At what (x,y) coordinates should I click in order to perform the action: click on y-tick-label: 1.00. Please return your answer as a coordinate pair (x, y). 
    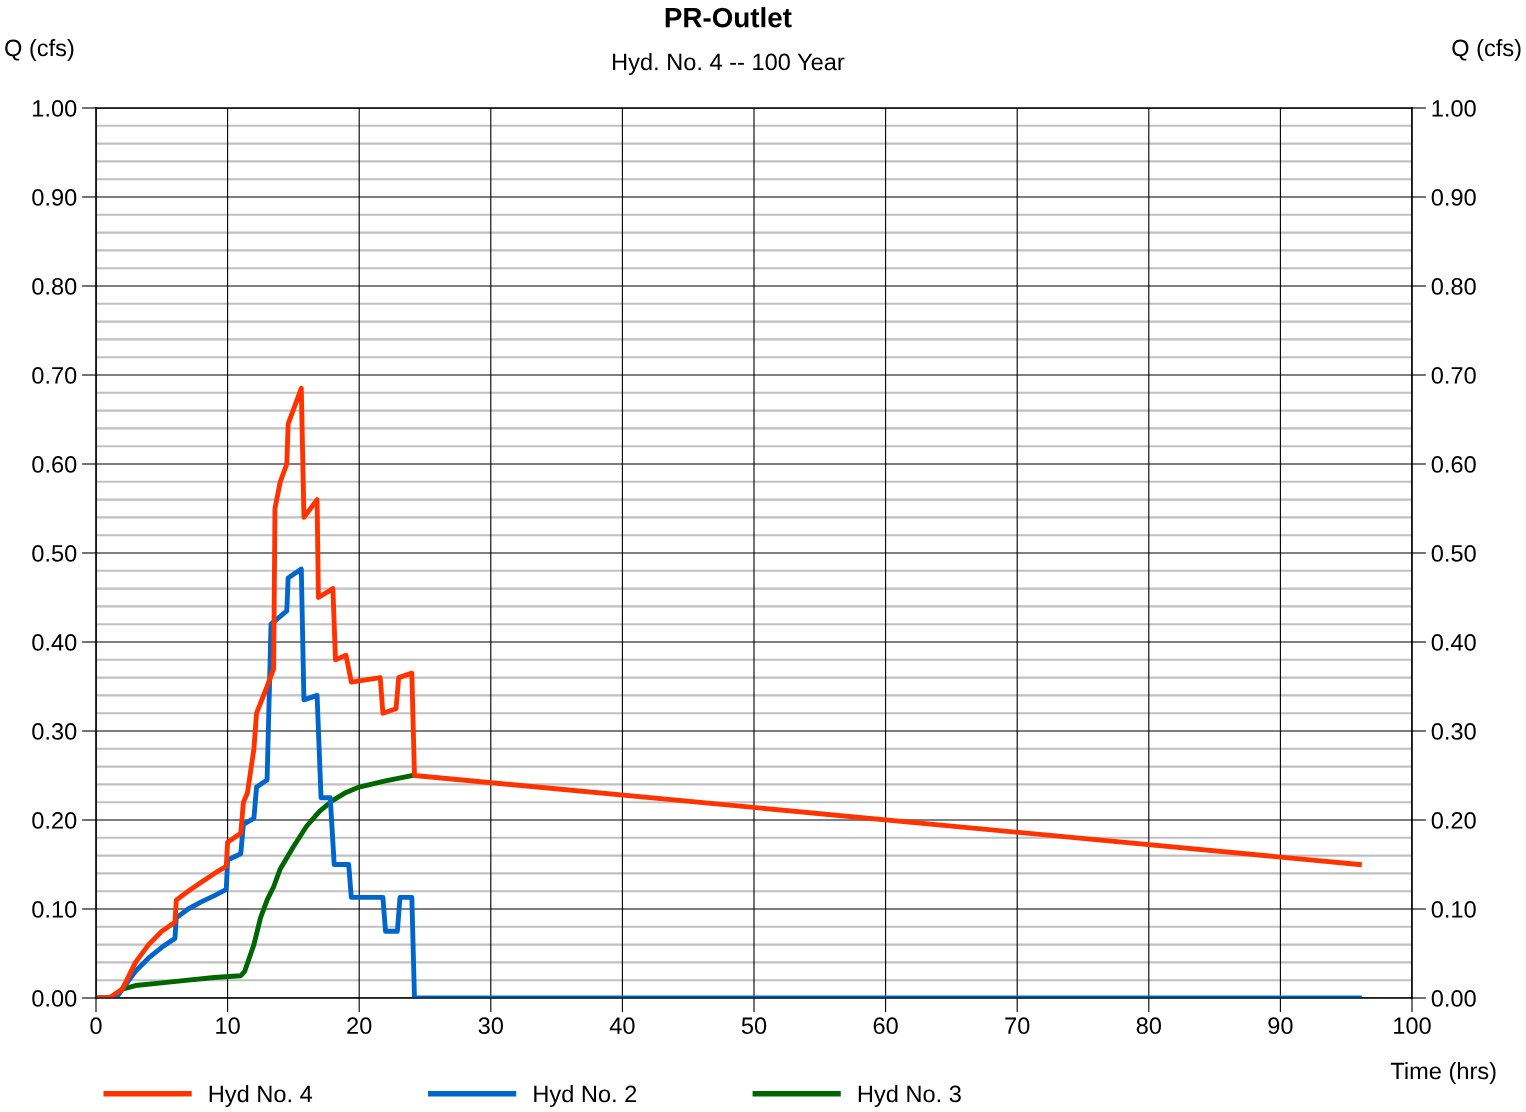
    Looking at the image, I should click on (55, 108).